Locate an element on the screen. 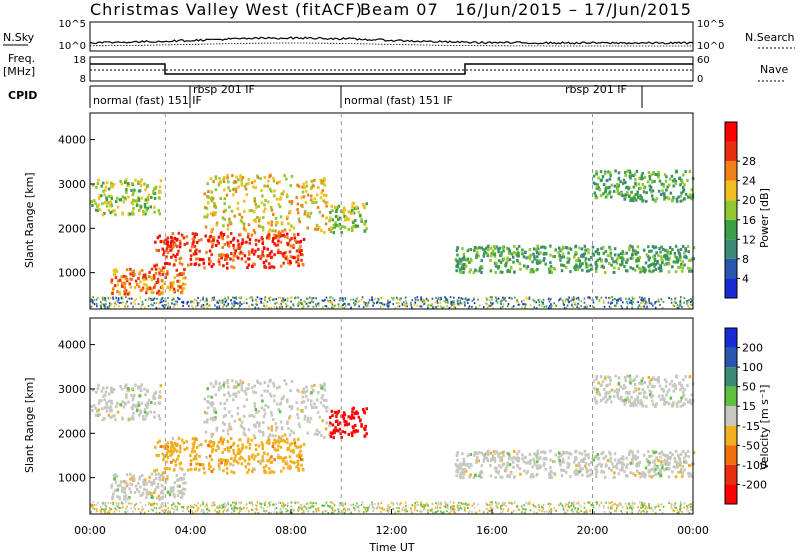 Image resolution: width=800 pixels, height=554 pixels. colorbar-swatch is located at coordinates (731, 132).